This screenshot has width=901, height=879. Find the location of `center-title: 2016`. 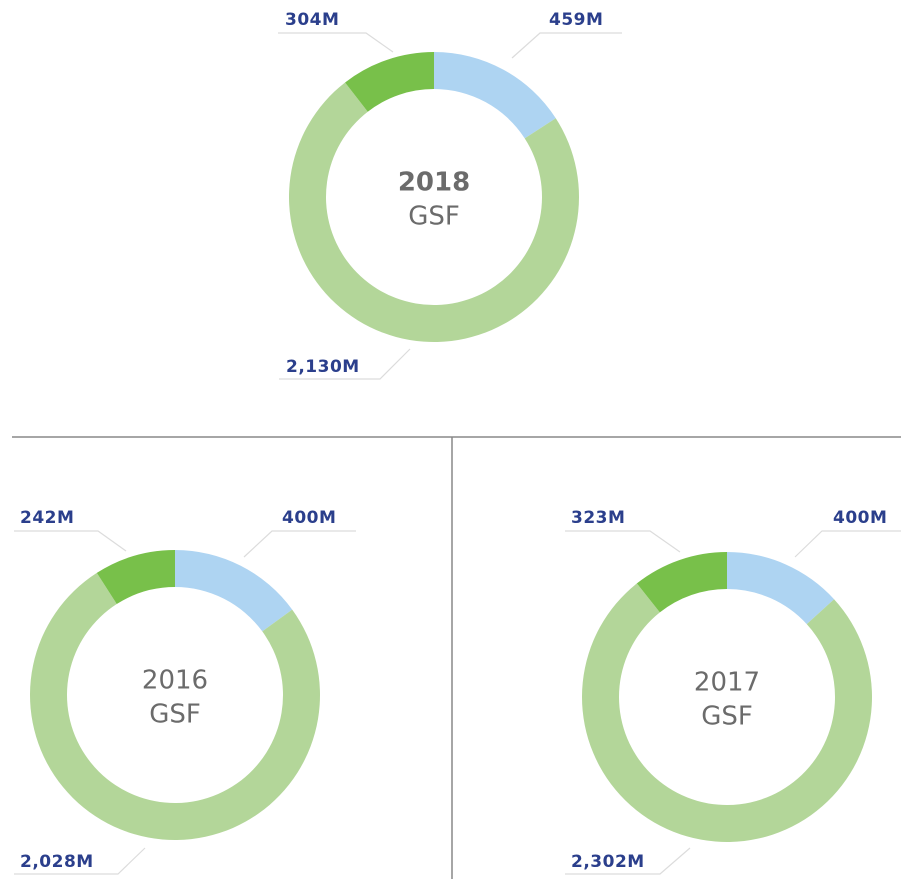

center-title: 2016 is located at coordinates (175, 681).